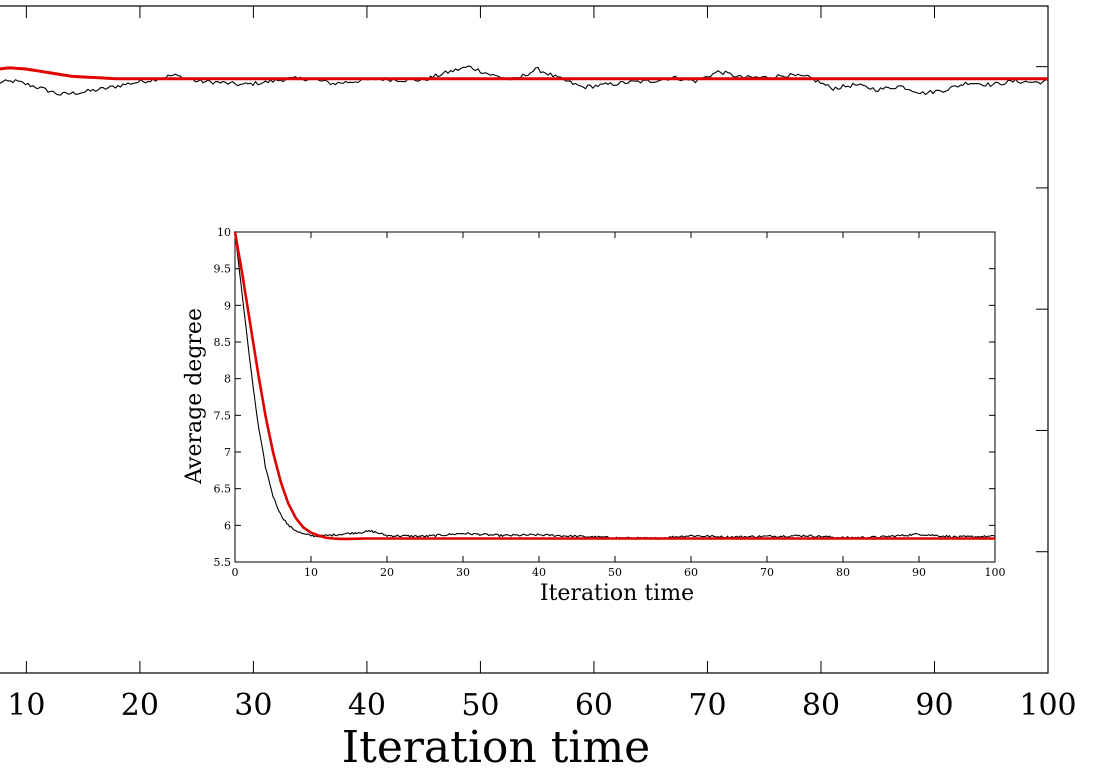 The height and width of the screenshot is (769, 1097). I want to click on inset-x-tick-label: 20, so click(387, 572).